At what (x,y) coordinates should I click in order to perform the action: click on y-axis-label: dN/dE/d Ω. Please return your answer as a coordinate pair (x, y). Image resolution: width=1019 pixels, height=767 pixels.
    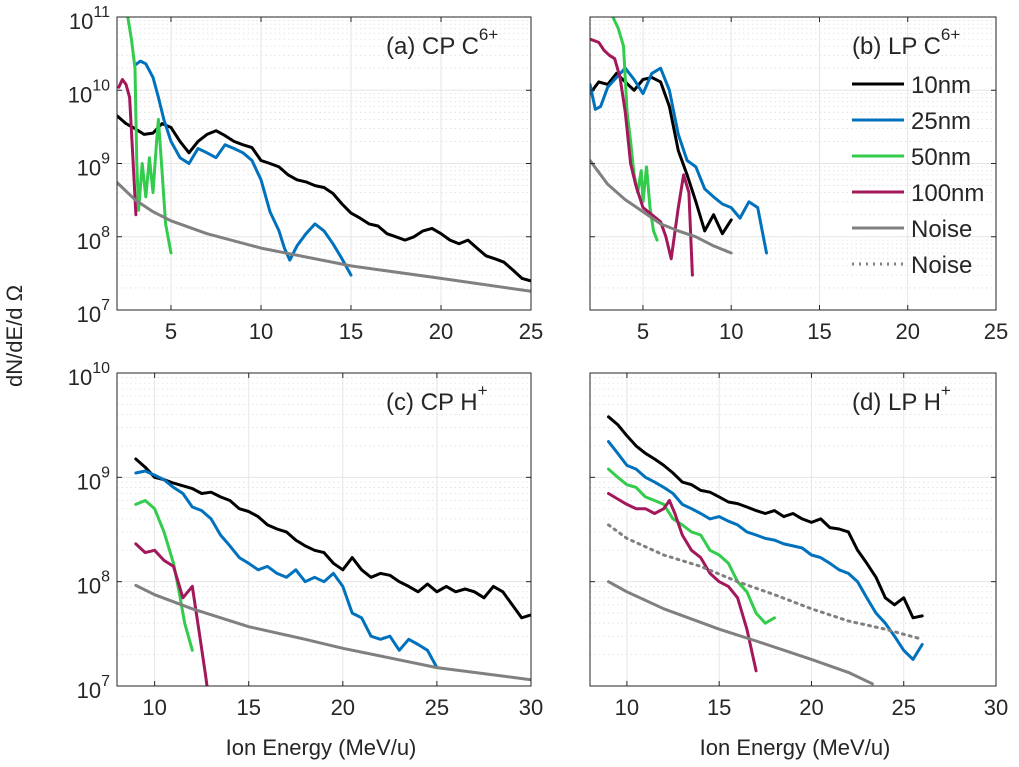
    Looking at the image, I should click on (14, 336).